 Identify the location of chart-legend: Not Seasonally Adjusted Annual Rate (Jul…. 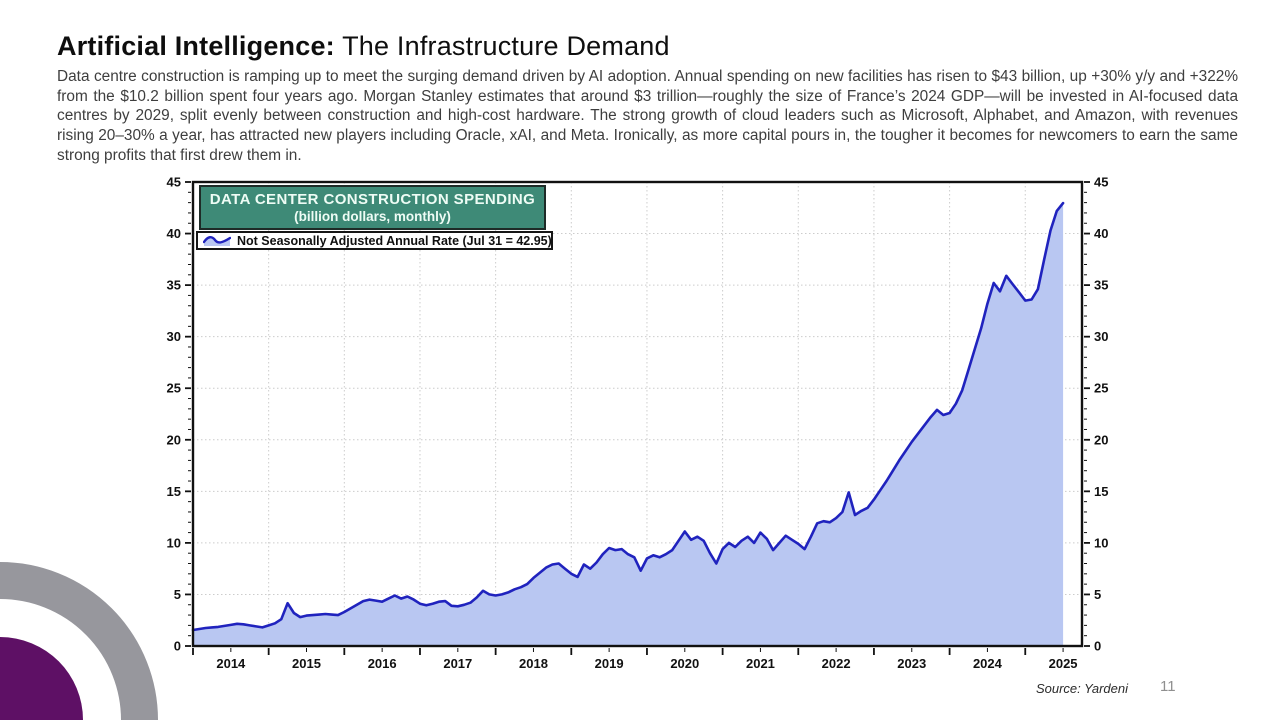
(374, 240).